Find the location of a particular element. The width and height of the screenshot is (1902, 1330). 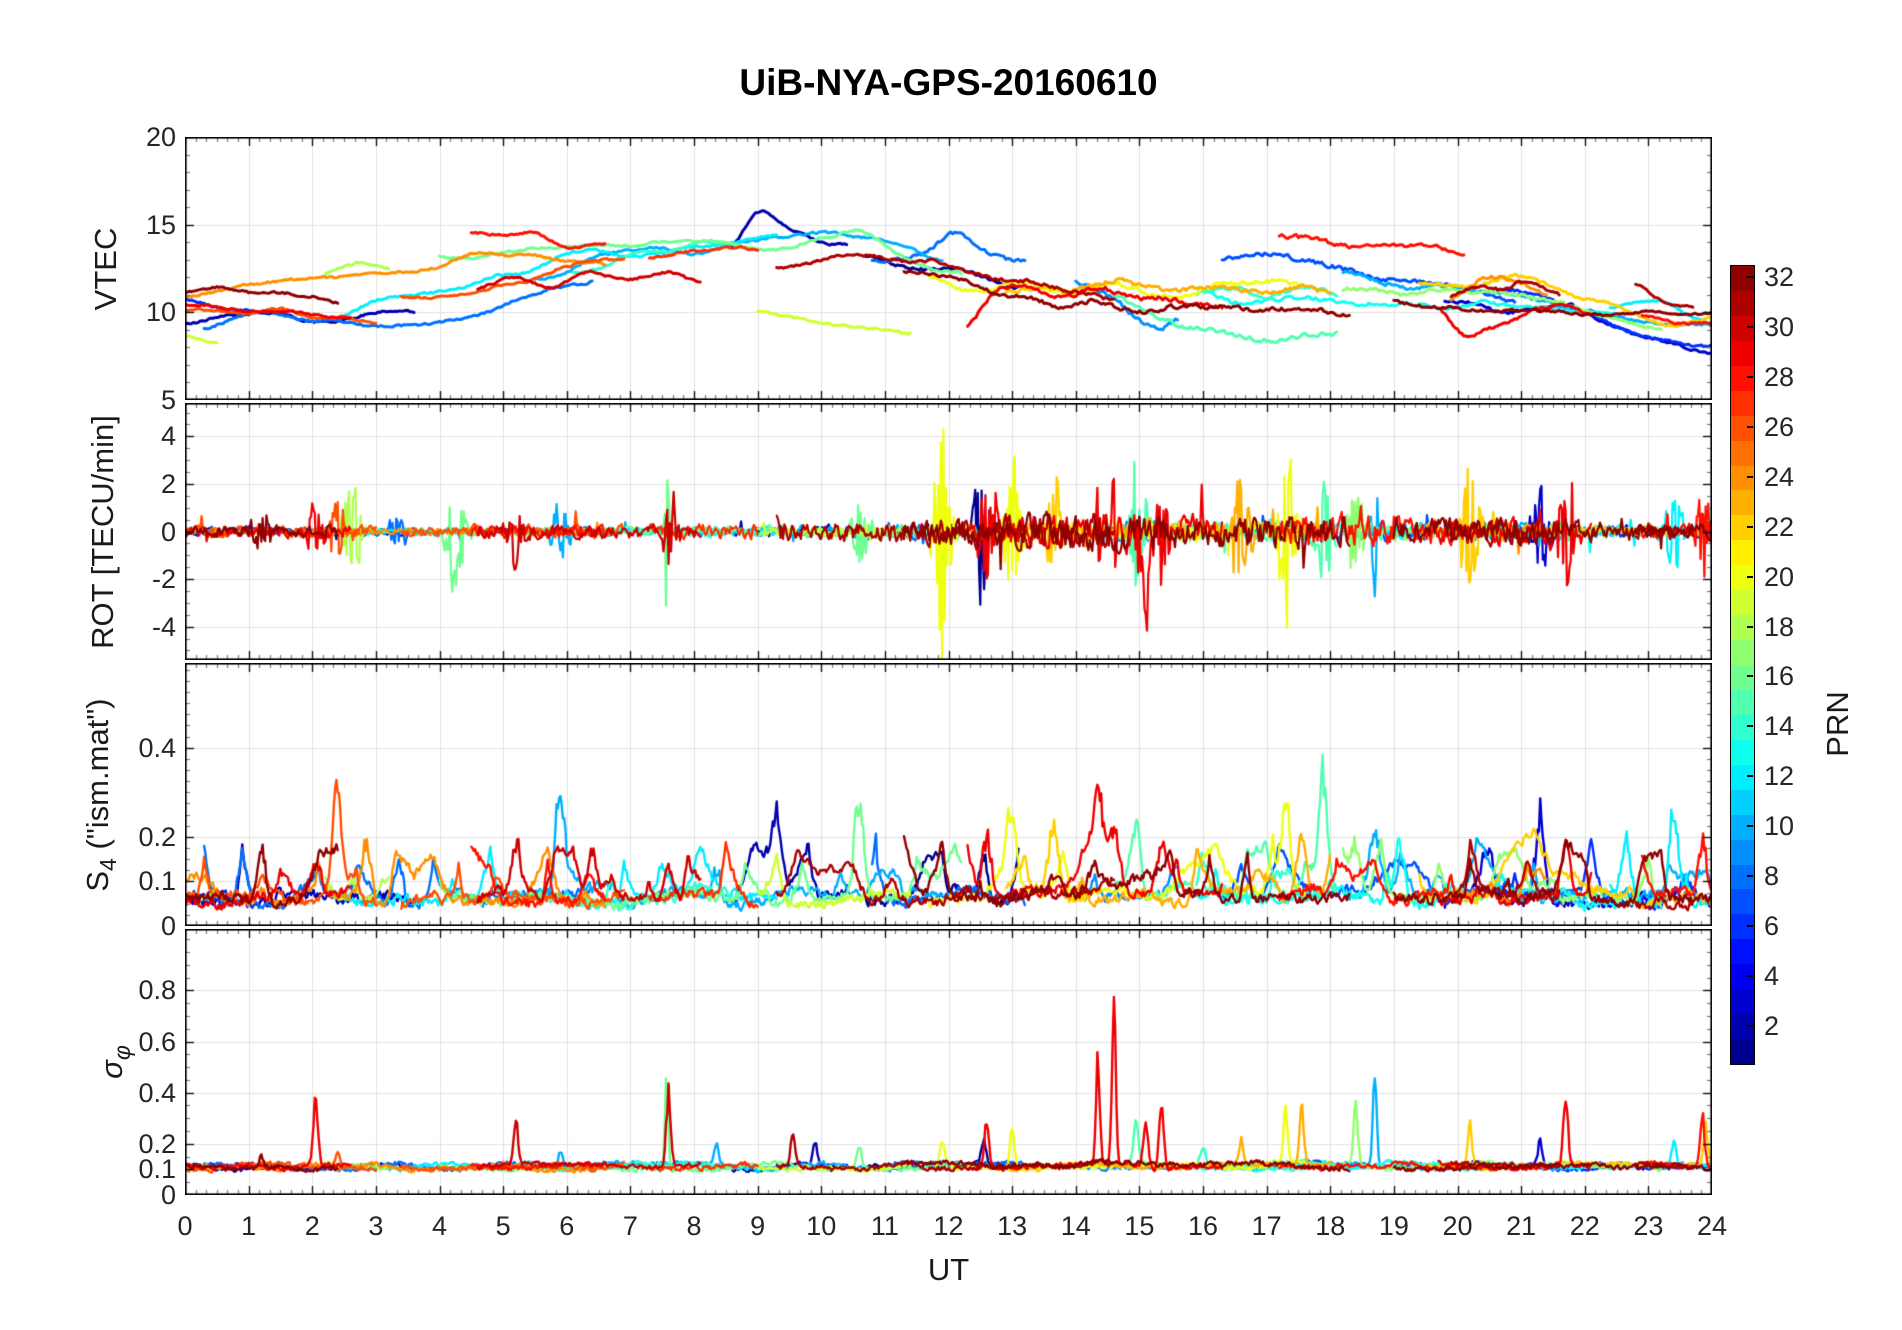

x-tick-label: 7 is located at coordinates (630, 1226).